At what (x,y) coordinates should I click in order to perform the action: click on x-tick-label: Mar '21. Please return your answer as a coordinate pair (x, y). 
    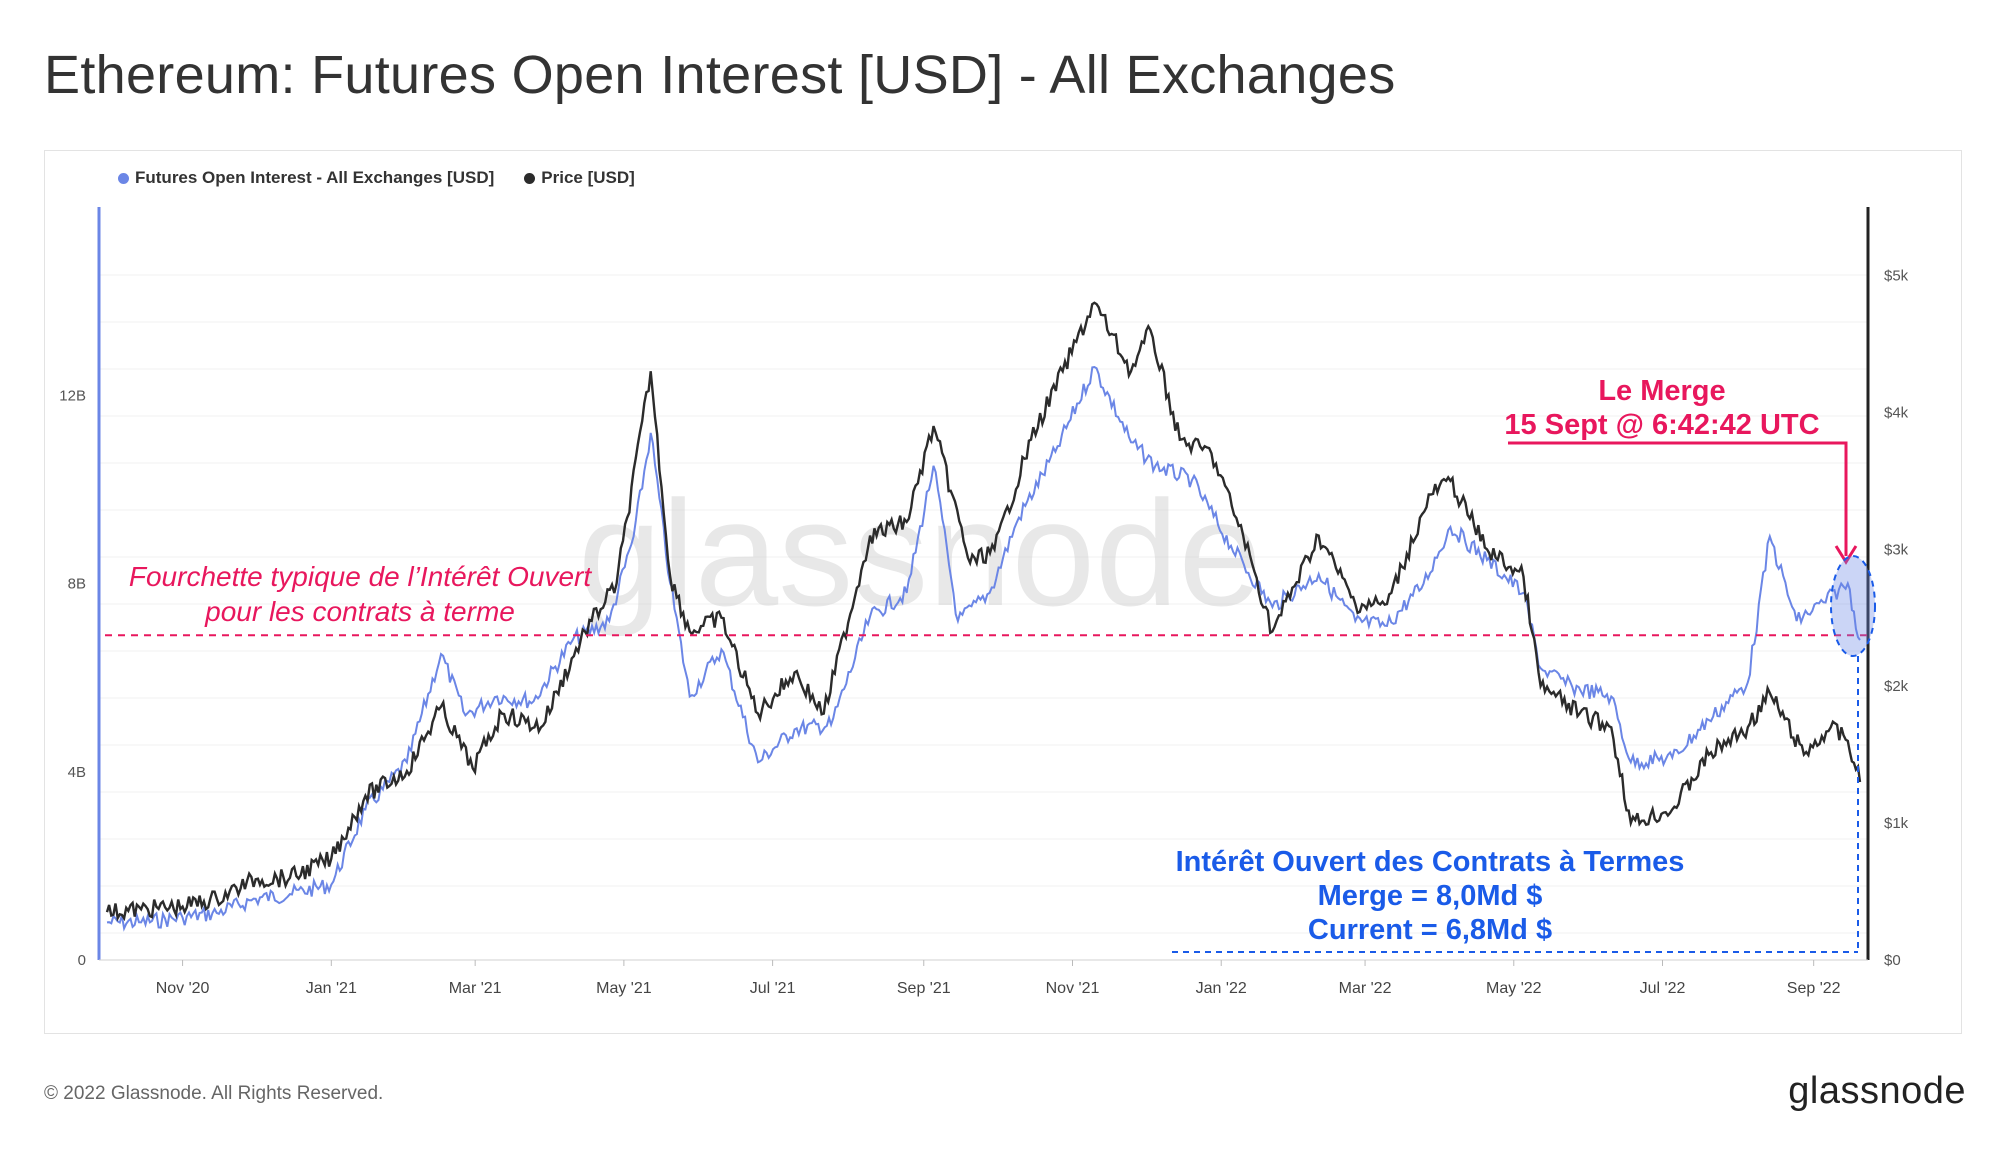
    Looking at the image, I should click on (475, 988).